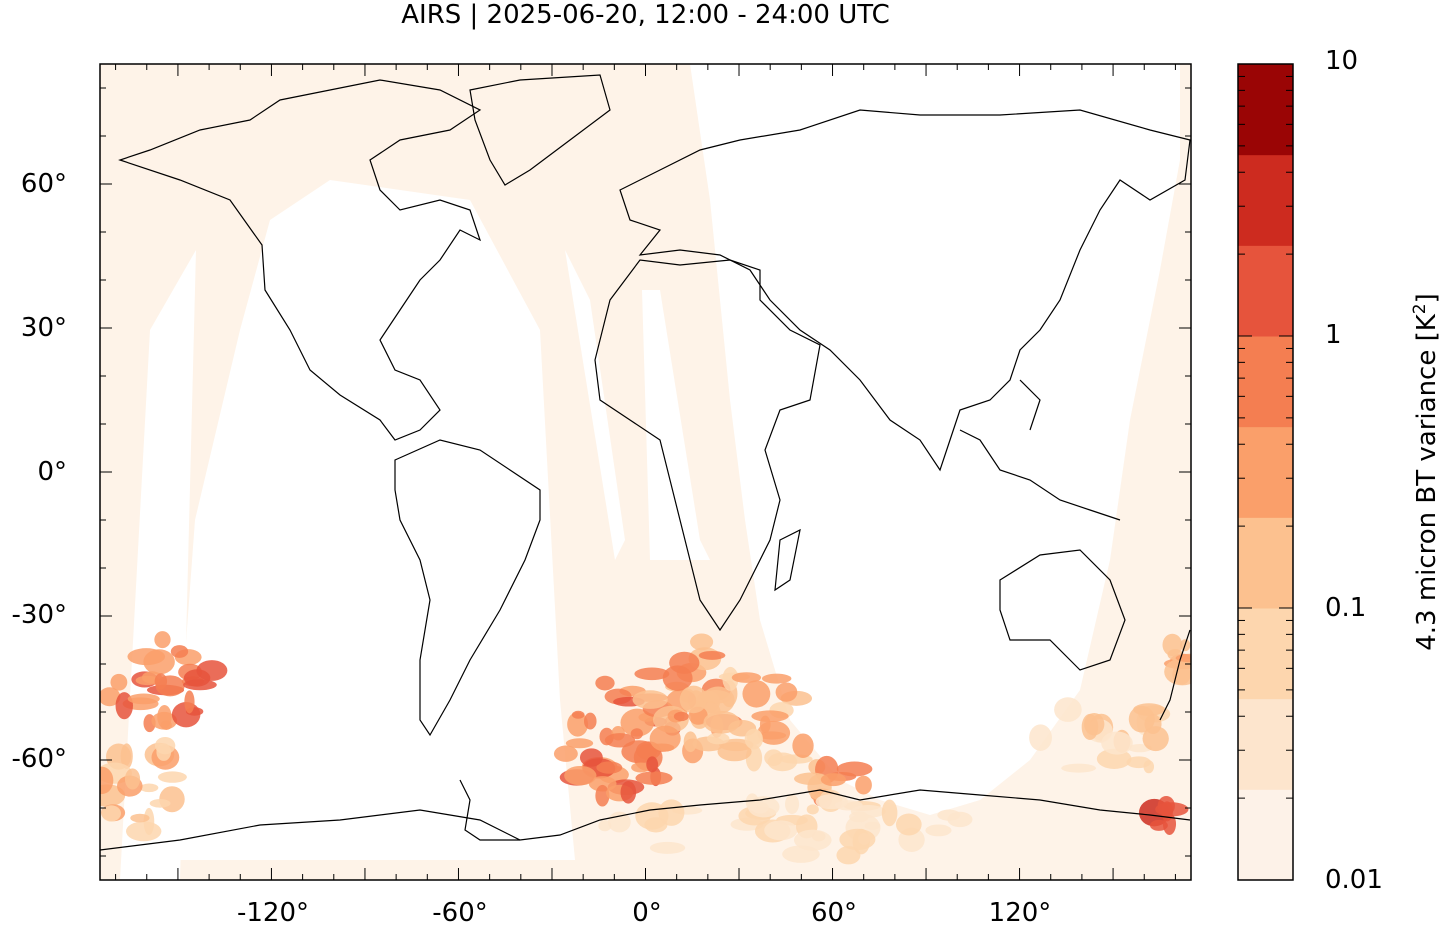 The width and height of the screenshot is (1442, 930). Describe the element at coordinates (647, 913) in the screenshot. I see `x-tick-label: 0°` at that location.